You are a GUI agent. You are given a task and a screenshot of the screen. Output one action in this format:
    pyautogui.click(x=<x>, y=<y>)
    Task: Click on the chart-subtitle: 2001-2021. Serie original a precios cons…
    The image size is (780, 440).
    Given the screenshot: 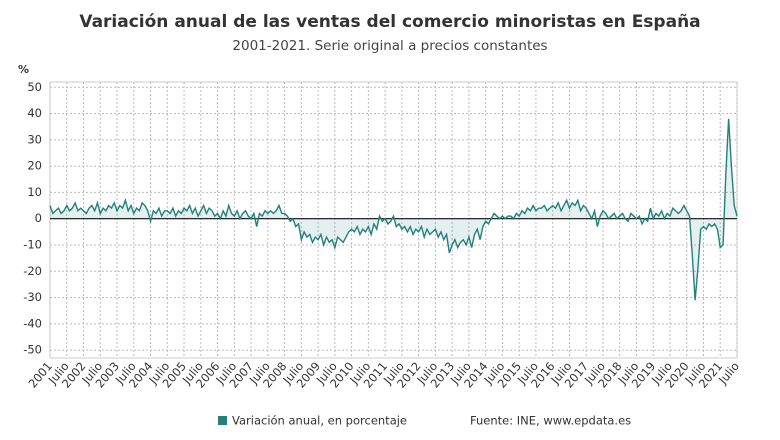 What is the action you would take?
    pyautogui.click(x=389, y=46)
    